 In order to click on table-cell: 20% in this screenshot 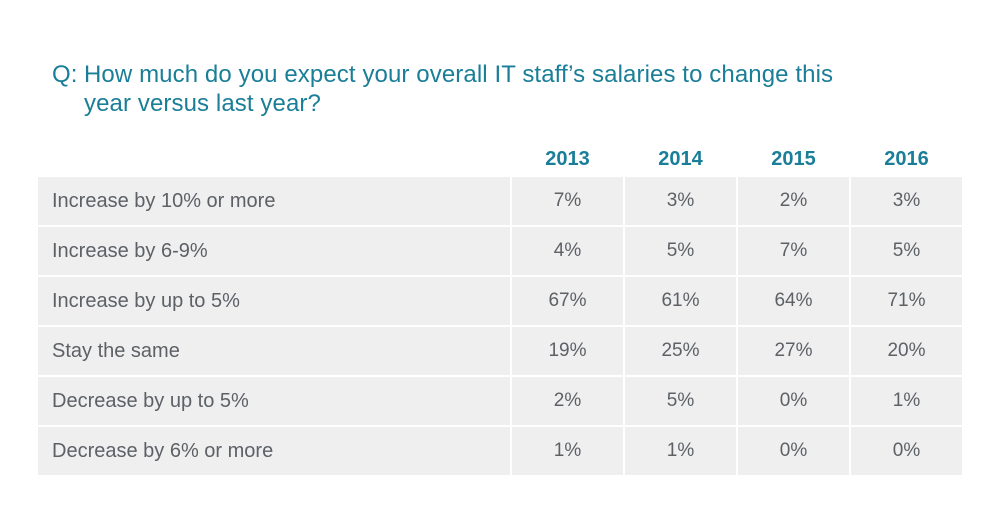, I will do `click(906, 351)`.